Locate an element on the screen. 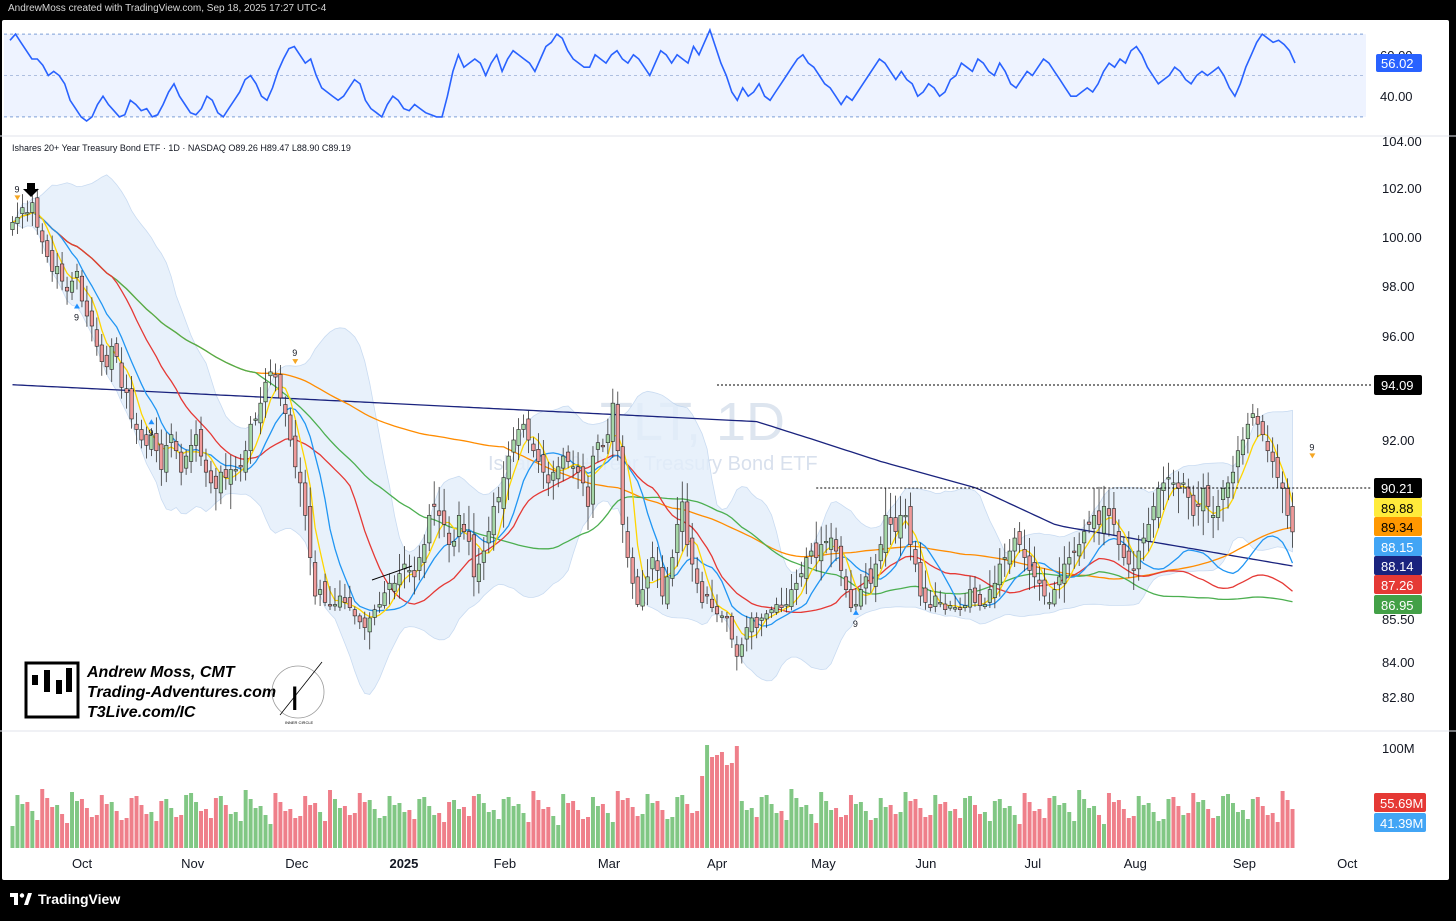  price-tick-label: 102.00 is located at coordinates (1402, 188).